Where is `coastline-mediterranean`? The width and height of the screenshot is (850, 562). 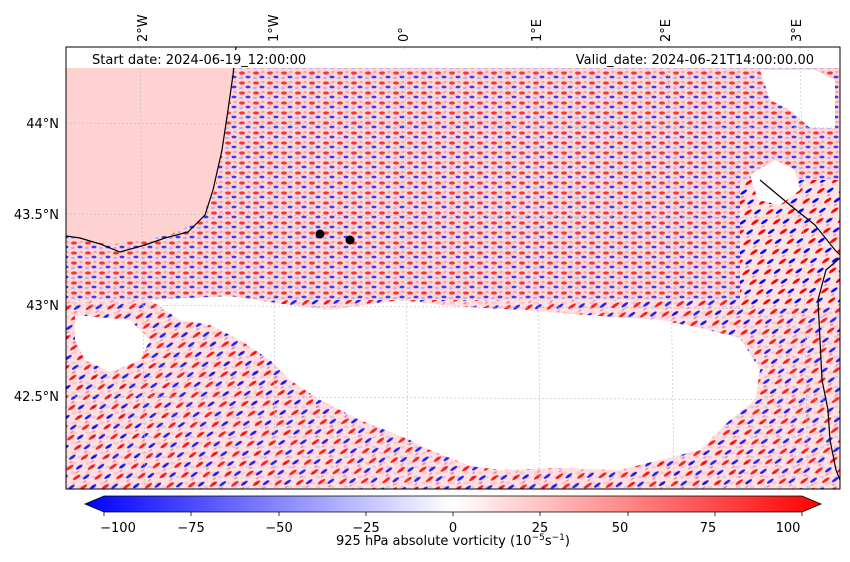
coastline-mediterranean is located at coordinates (799, 217).